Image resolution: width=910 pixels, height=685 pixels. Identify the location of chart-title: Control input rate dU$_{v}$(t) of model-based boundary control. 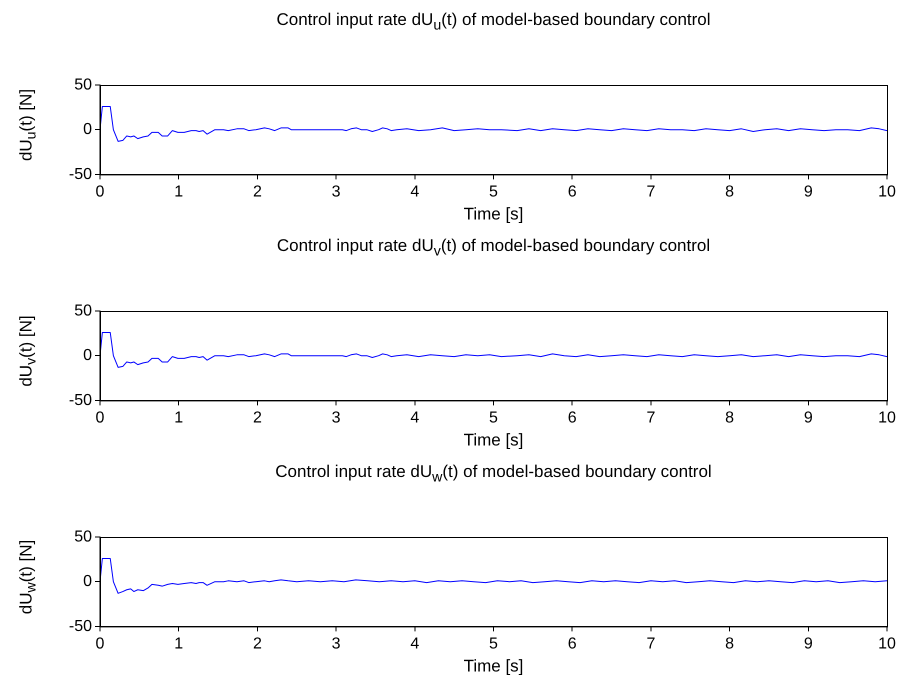
(494, 248).